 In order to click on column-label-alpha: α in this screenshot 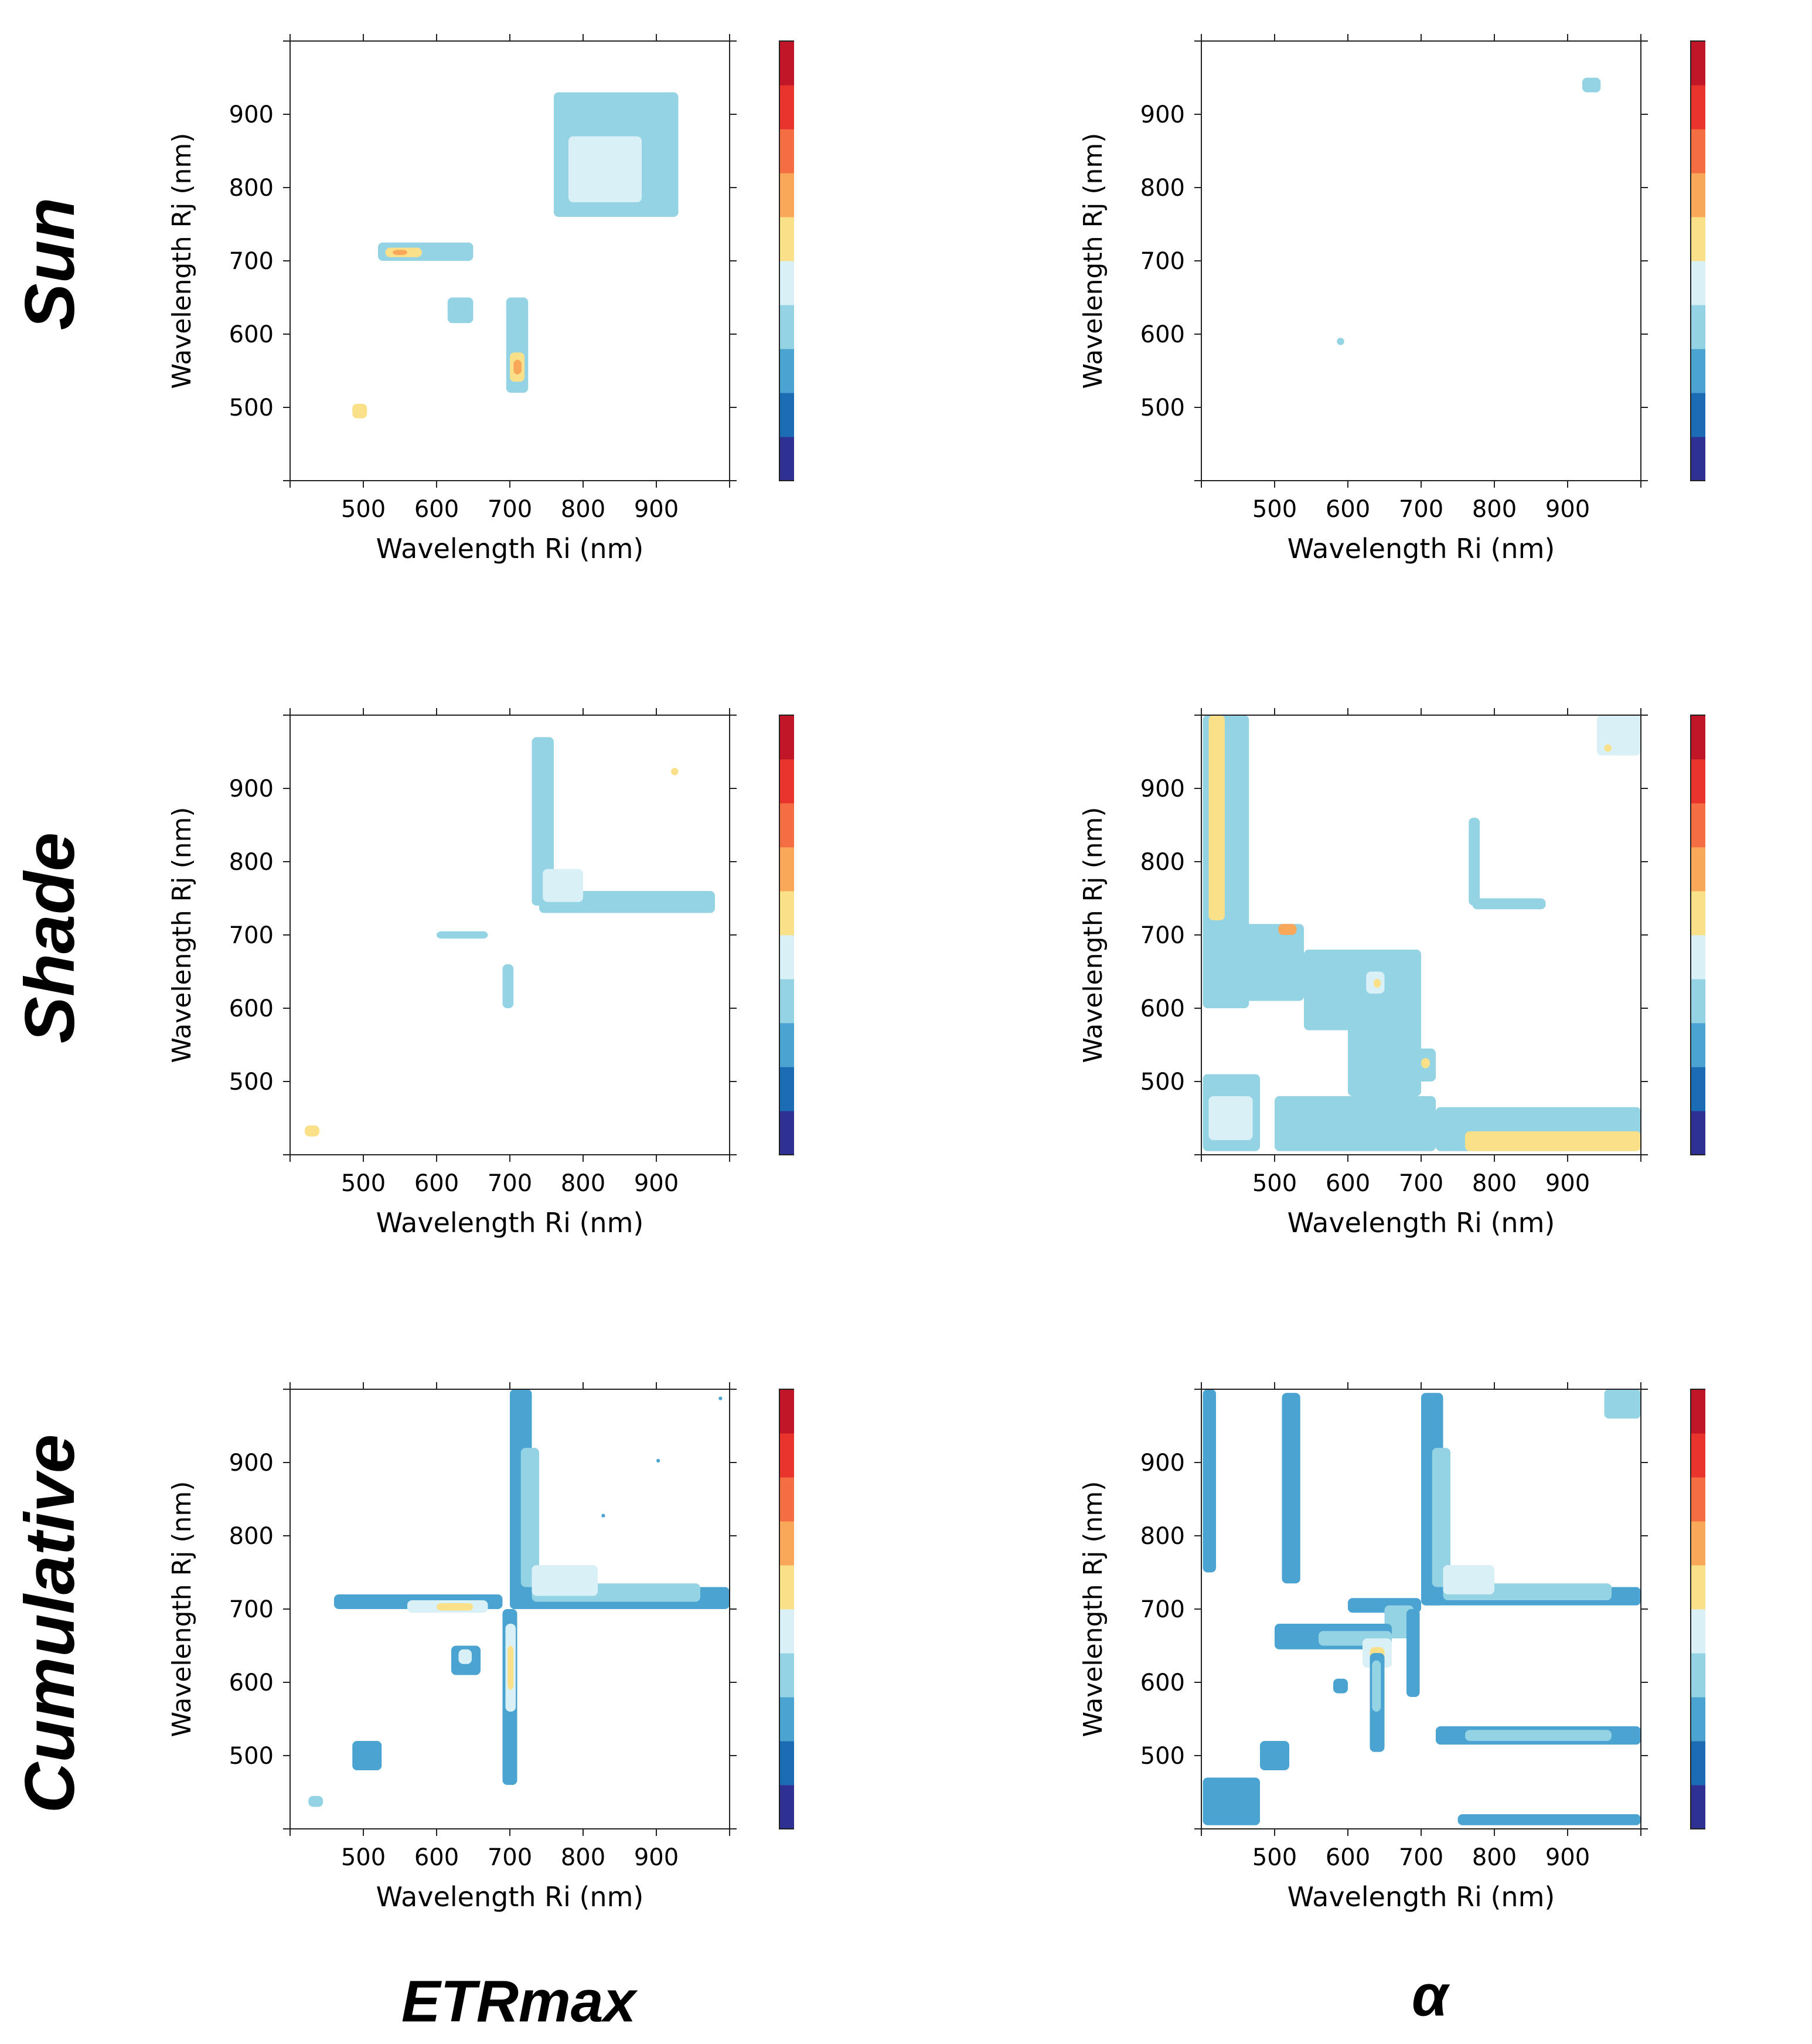, I will do `click(1430, 1996)`.